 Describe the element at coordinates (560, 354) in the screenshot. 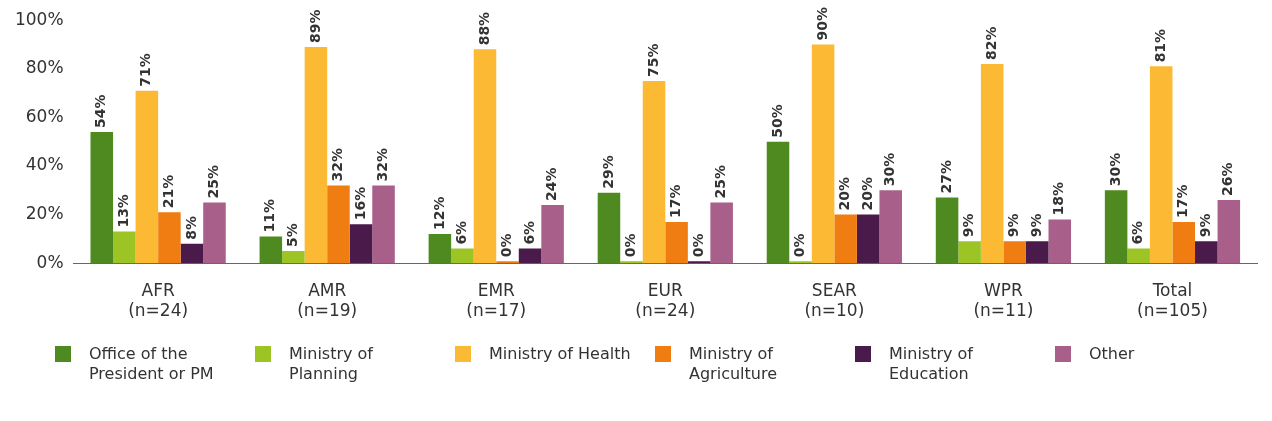

I see `legend-label: Ministry of Health` at that location.